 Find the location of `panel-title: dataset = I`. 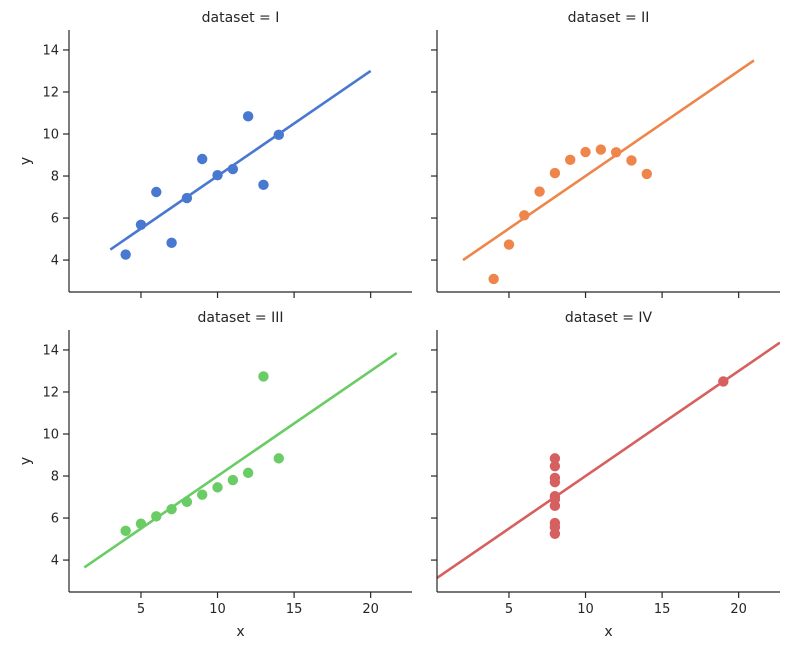

panel-title: dataset = I is located at coordinates (241, 18).